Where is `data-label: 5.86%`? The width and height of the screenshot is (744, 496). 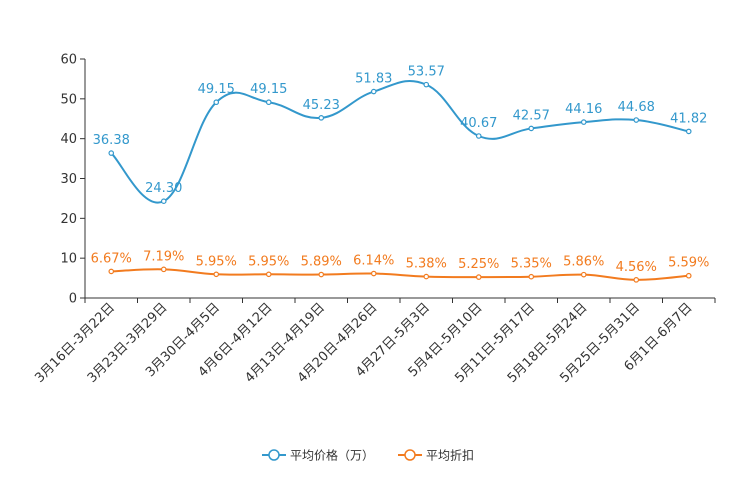 data-label: 5.86% is located at coordinates (583, 262).